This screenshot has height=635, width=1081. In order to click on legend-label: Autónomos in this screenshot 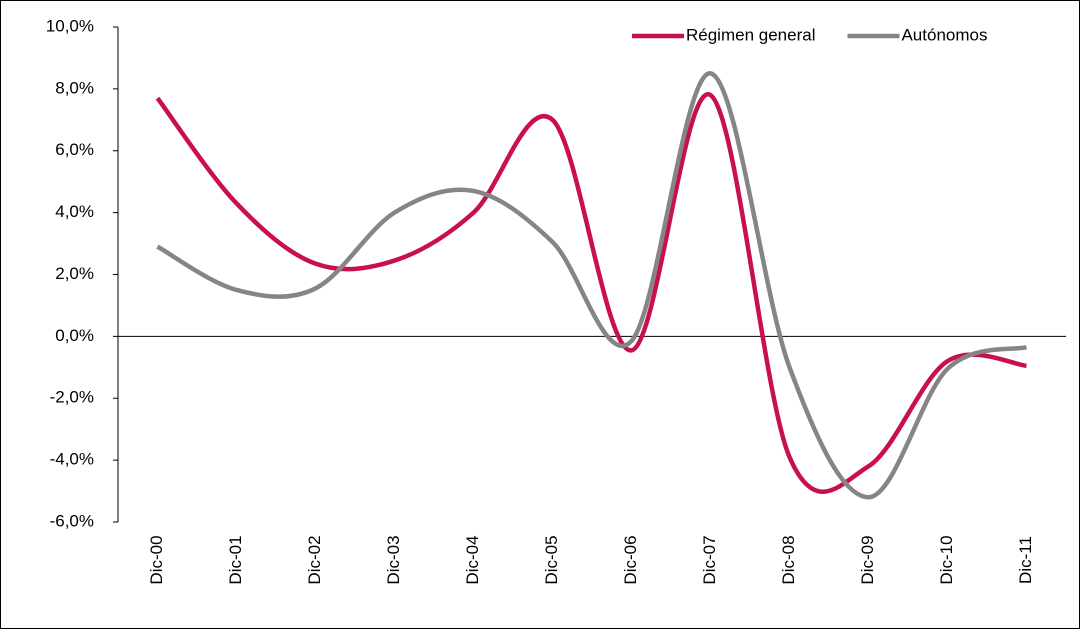, I will do `click(944, 34)`.